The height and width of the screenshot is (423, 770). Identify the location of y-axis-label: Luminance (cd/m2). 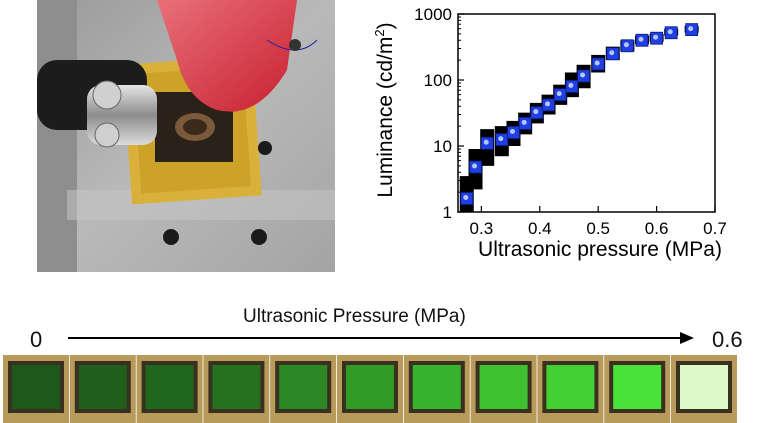
(384, 109).